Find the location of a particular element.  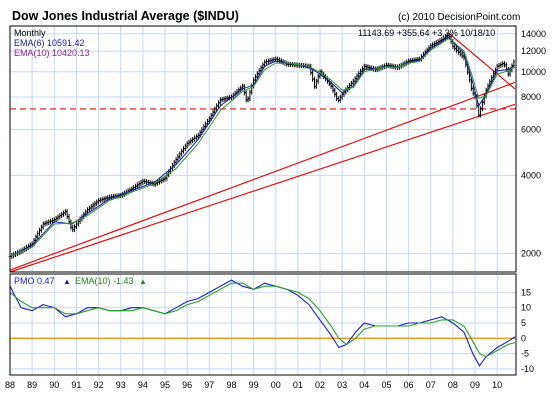

x-tick-label: 01 is located at coordinates (298, 385).